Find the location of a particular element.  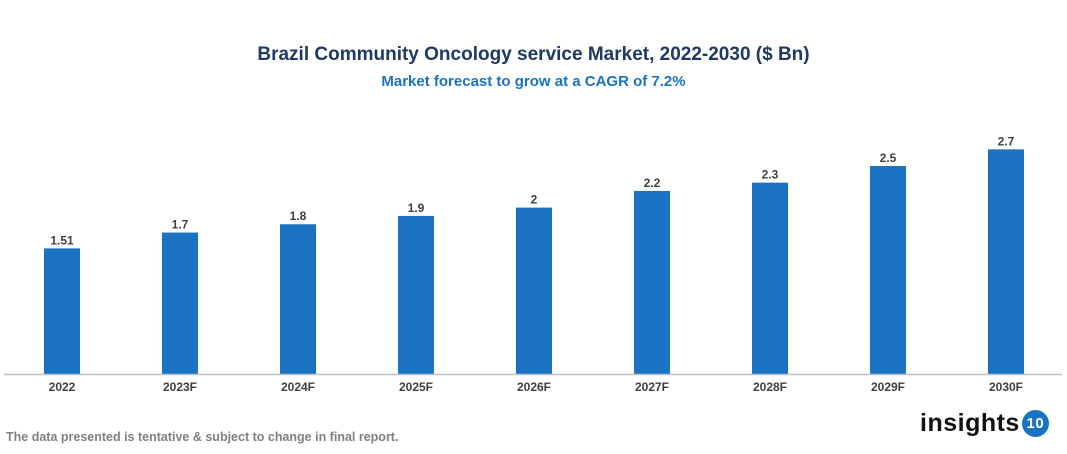

insights10-logo: insights 10 is located at coordinates (984, 423).